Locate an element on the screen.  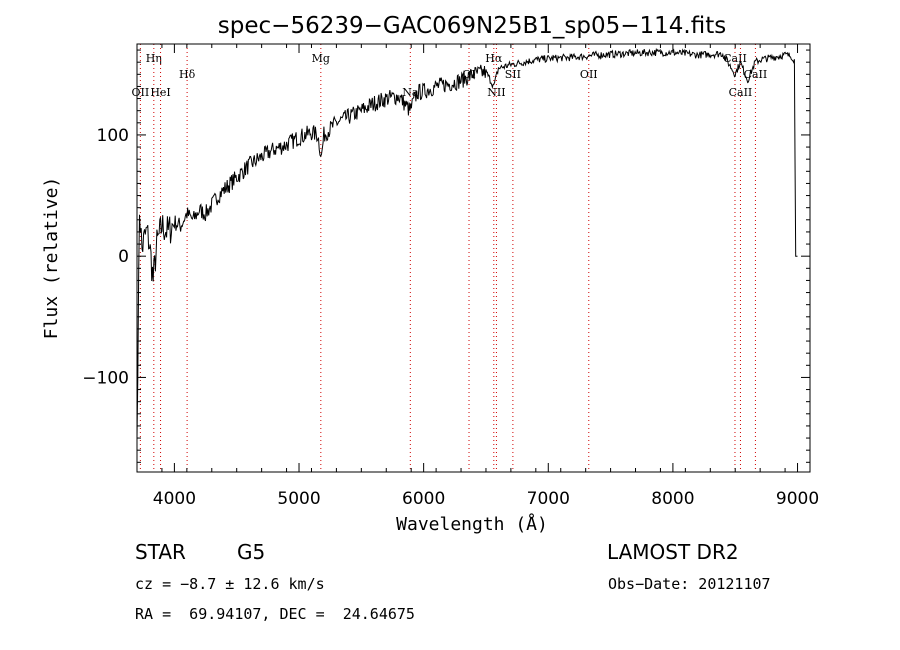
line-marker-label: Na is located at coordinates (410, 92).